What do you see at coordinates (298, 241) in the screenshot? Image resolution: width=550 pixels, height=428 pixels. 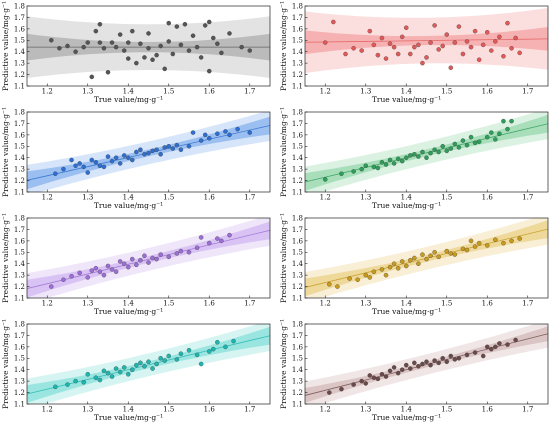 I see `y-tick-label: 1.6` at bounding box center [298, 241].